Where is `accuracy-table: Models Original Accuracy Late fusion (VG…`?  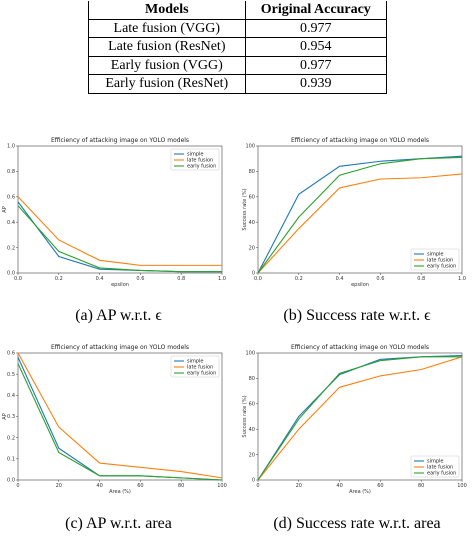 accuracy-table: Models Original Accuracy Late fusion (VG… is located at coordinates (238, 47).